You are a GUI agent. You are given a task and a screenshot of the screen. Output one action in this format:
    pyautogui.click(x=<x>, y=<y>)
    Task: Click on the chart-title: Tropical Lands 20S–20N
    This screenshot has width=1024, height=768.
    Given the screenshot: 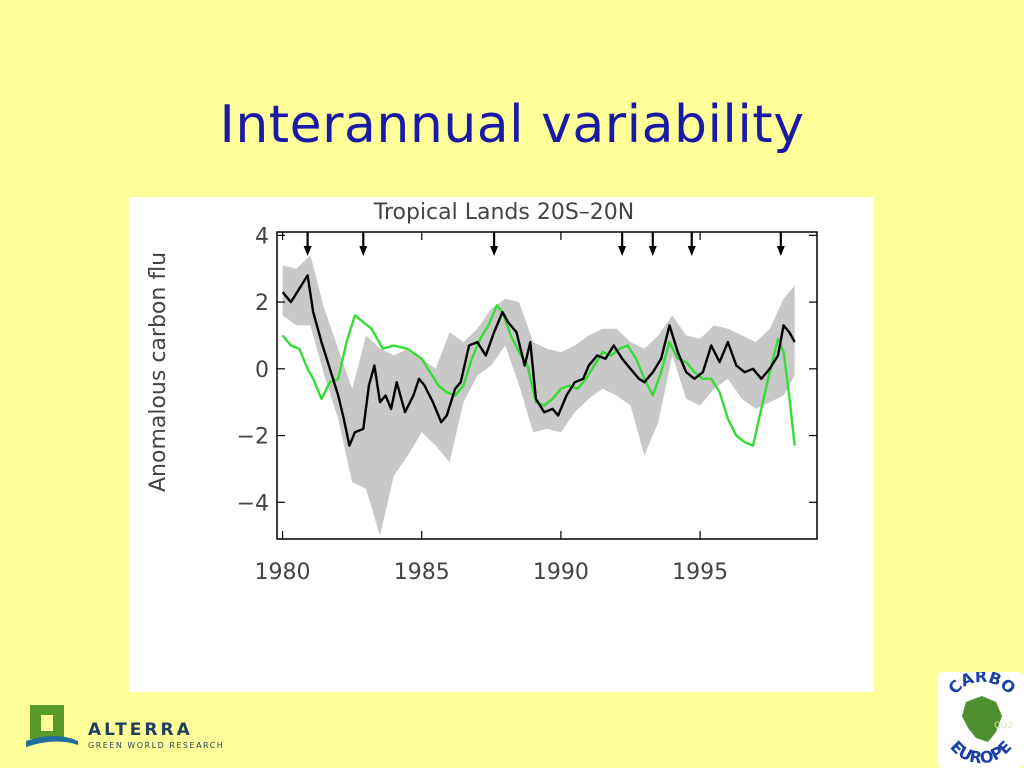 What is the action you would take?
    pyautogui.click(x=504, y=212)
    